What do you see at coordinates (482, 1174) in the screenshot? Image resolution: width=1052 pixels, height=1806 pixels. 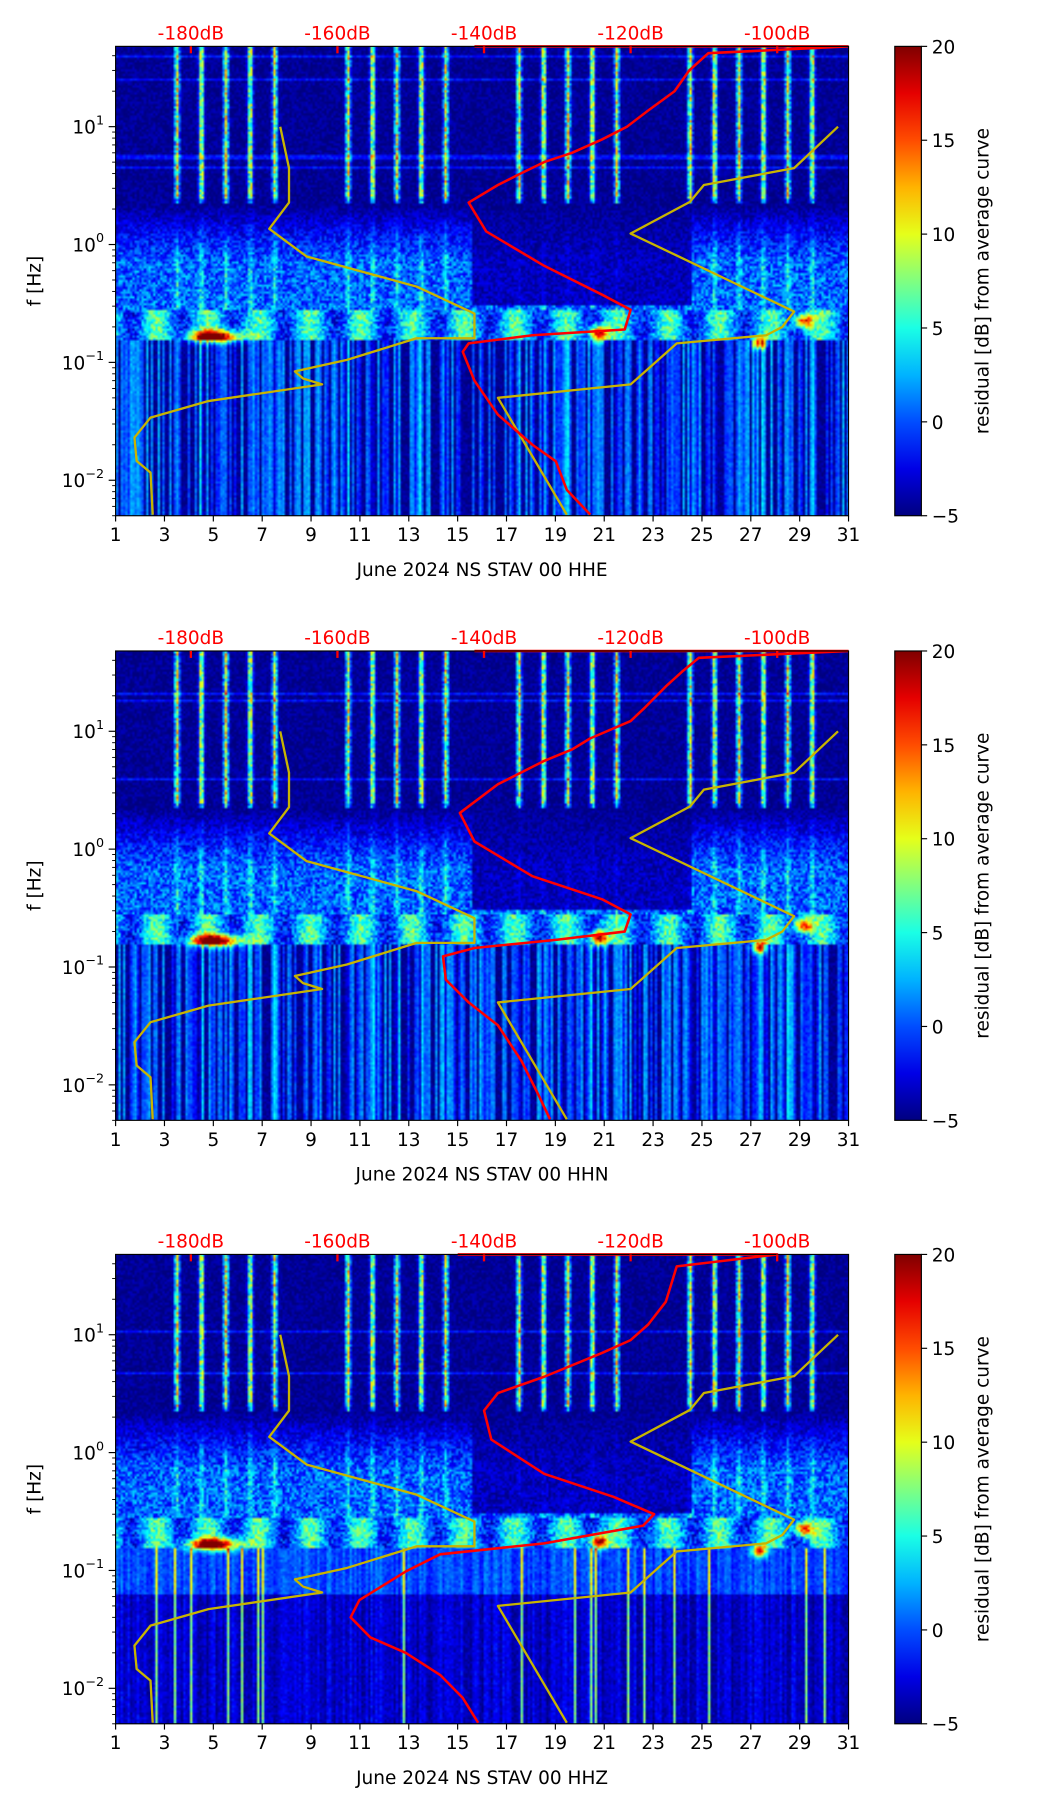 I see `x-axis-label: June 2024 NS STAV 00 HHN` at bounding box center [482, 1174].